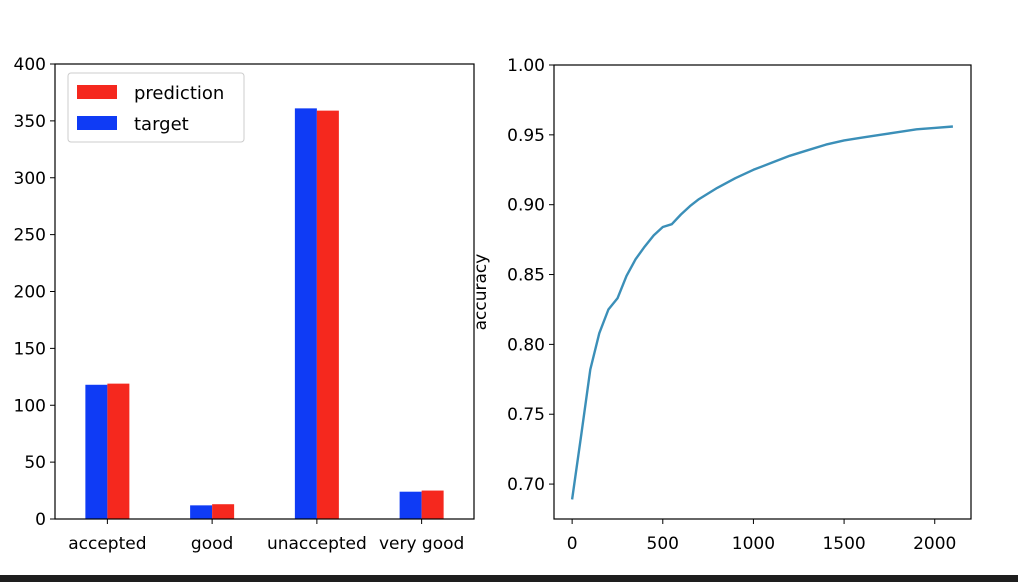 This screenshot has height=582, width=1018. I want to click on x-tick-label: accepted, so click(107, 544).